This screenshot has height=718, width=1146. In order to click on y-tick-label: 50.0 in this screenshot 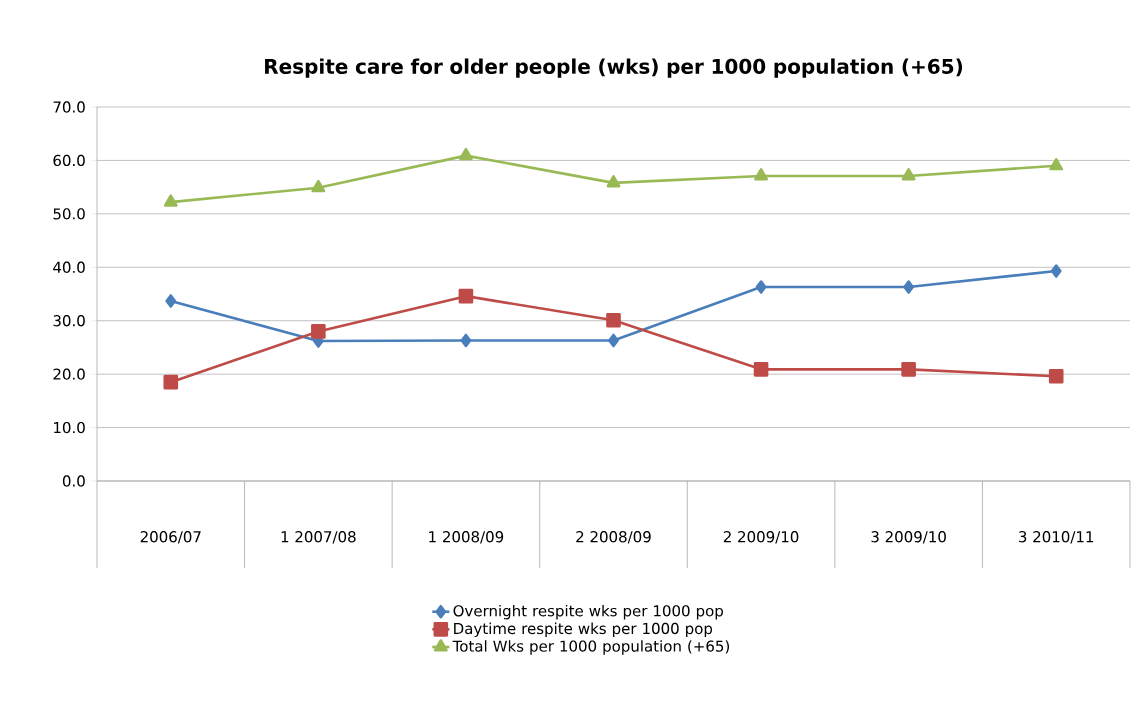, I will do `click(69, 214)`.